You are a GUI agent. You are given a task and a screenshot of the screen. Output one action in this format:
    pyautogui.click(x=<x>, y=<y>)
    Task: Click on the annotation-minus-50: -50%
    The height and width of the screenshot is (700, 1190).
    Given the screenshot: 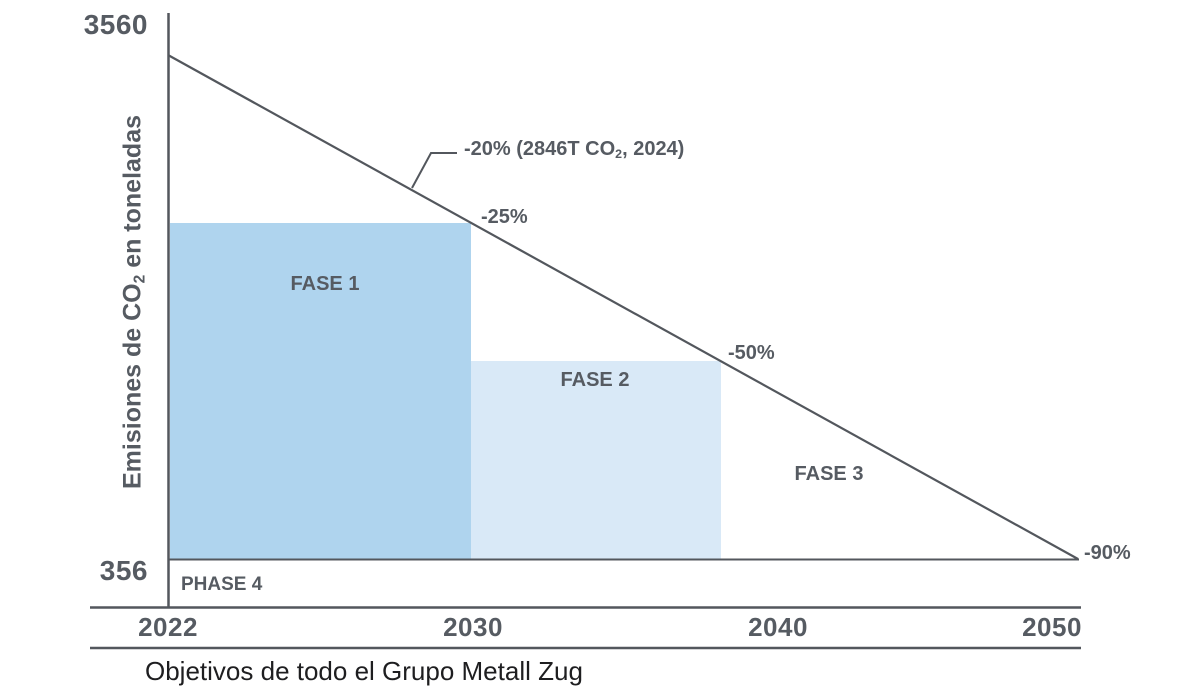 What is the action you would take?
    pyautogui.click(x=751, y=353)
    